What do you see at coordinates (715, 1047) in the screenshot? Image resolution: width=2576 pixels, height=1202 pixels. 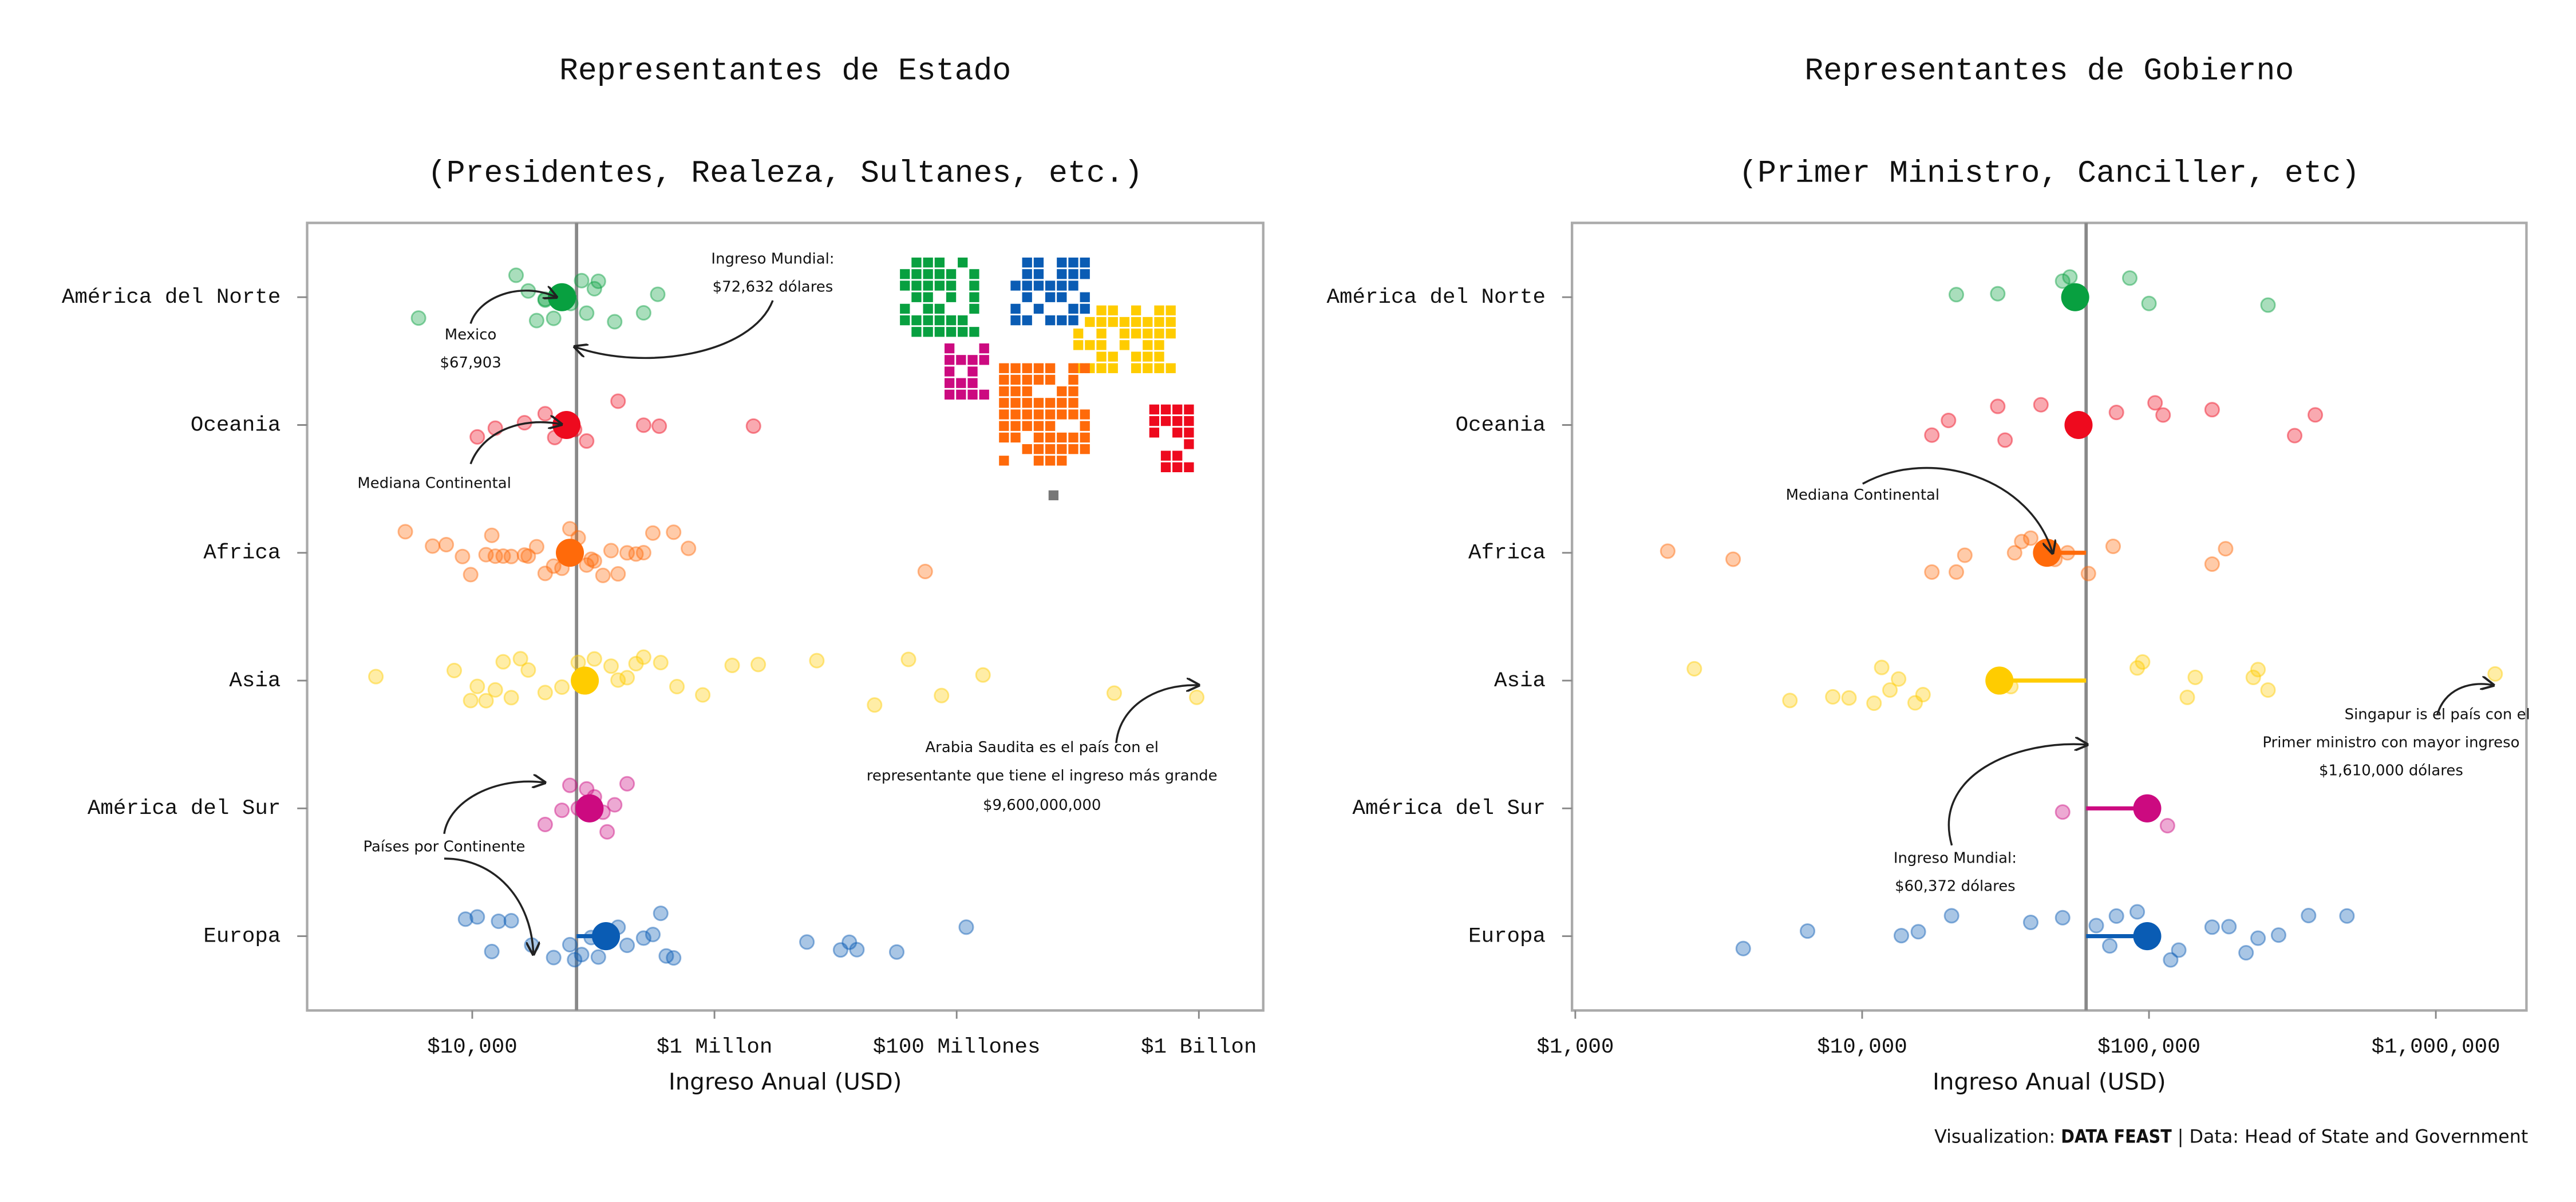 I see `x-tick-label: $1 Millon` at bounding box center [715, 1047].